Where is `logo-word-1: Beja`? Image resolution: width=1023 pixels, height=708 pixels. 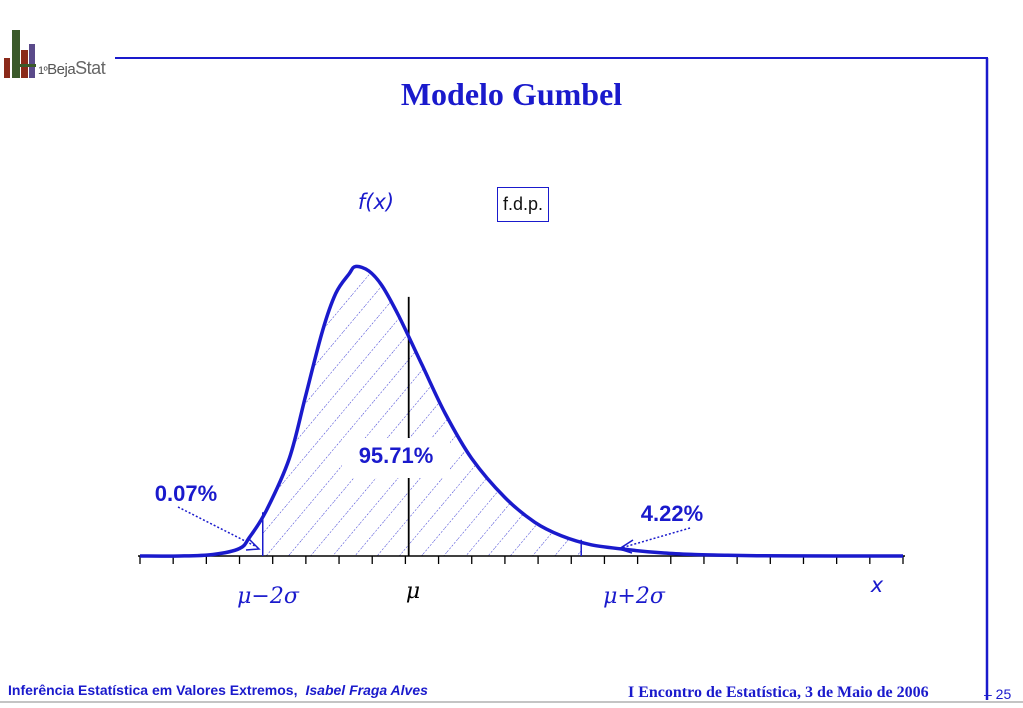
logo-word-1: Beja is located at coordinates (61, 69).